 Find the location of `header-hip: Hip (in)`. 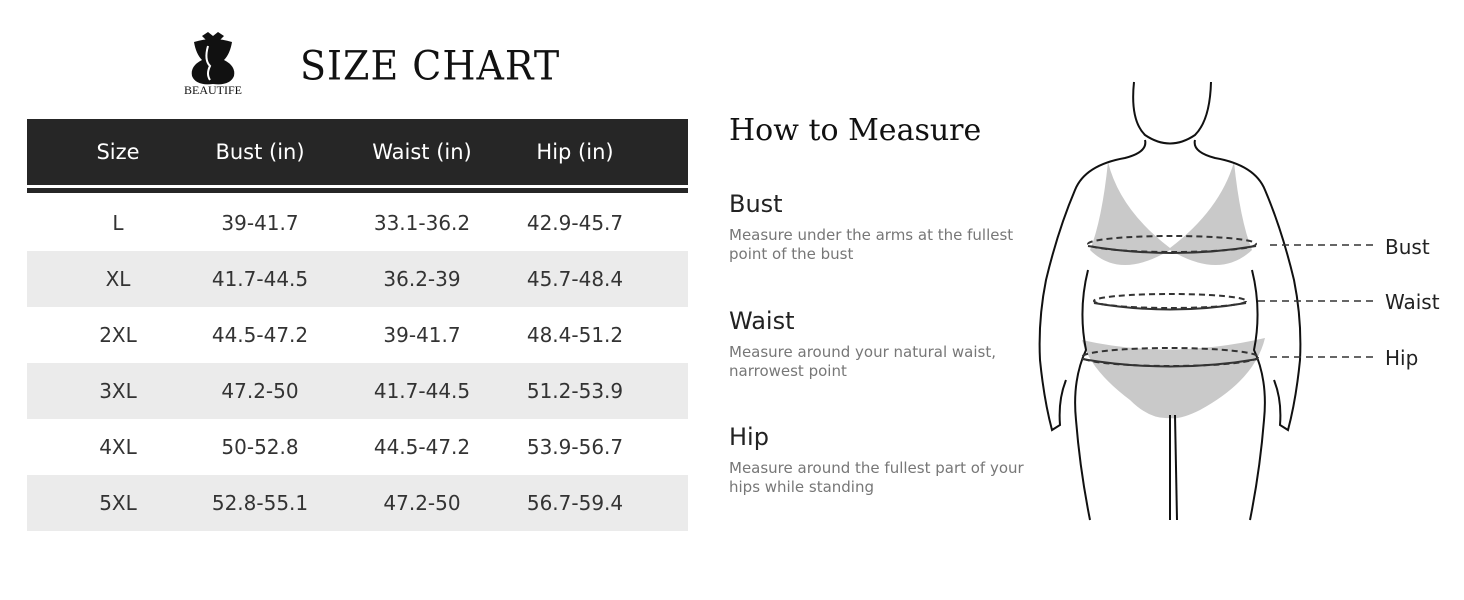

header-hip: Hip (in) is located at coordinates (575, 152).